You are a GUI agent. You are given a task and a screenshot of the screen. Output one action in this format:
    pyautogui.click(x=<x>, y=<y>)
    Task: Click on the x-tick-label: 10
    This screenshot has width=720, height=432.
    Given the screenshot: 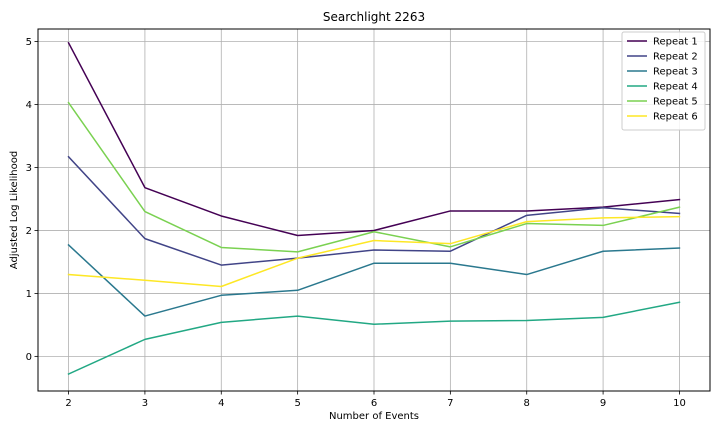 What is the action you would take?
    pyautogui.click(x=679, y=403)
    